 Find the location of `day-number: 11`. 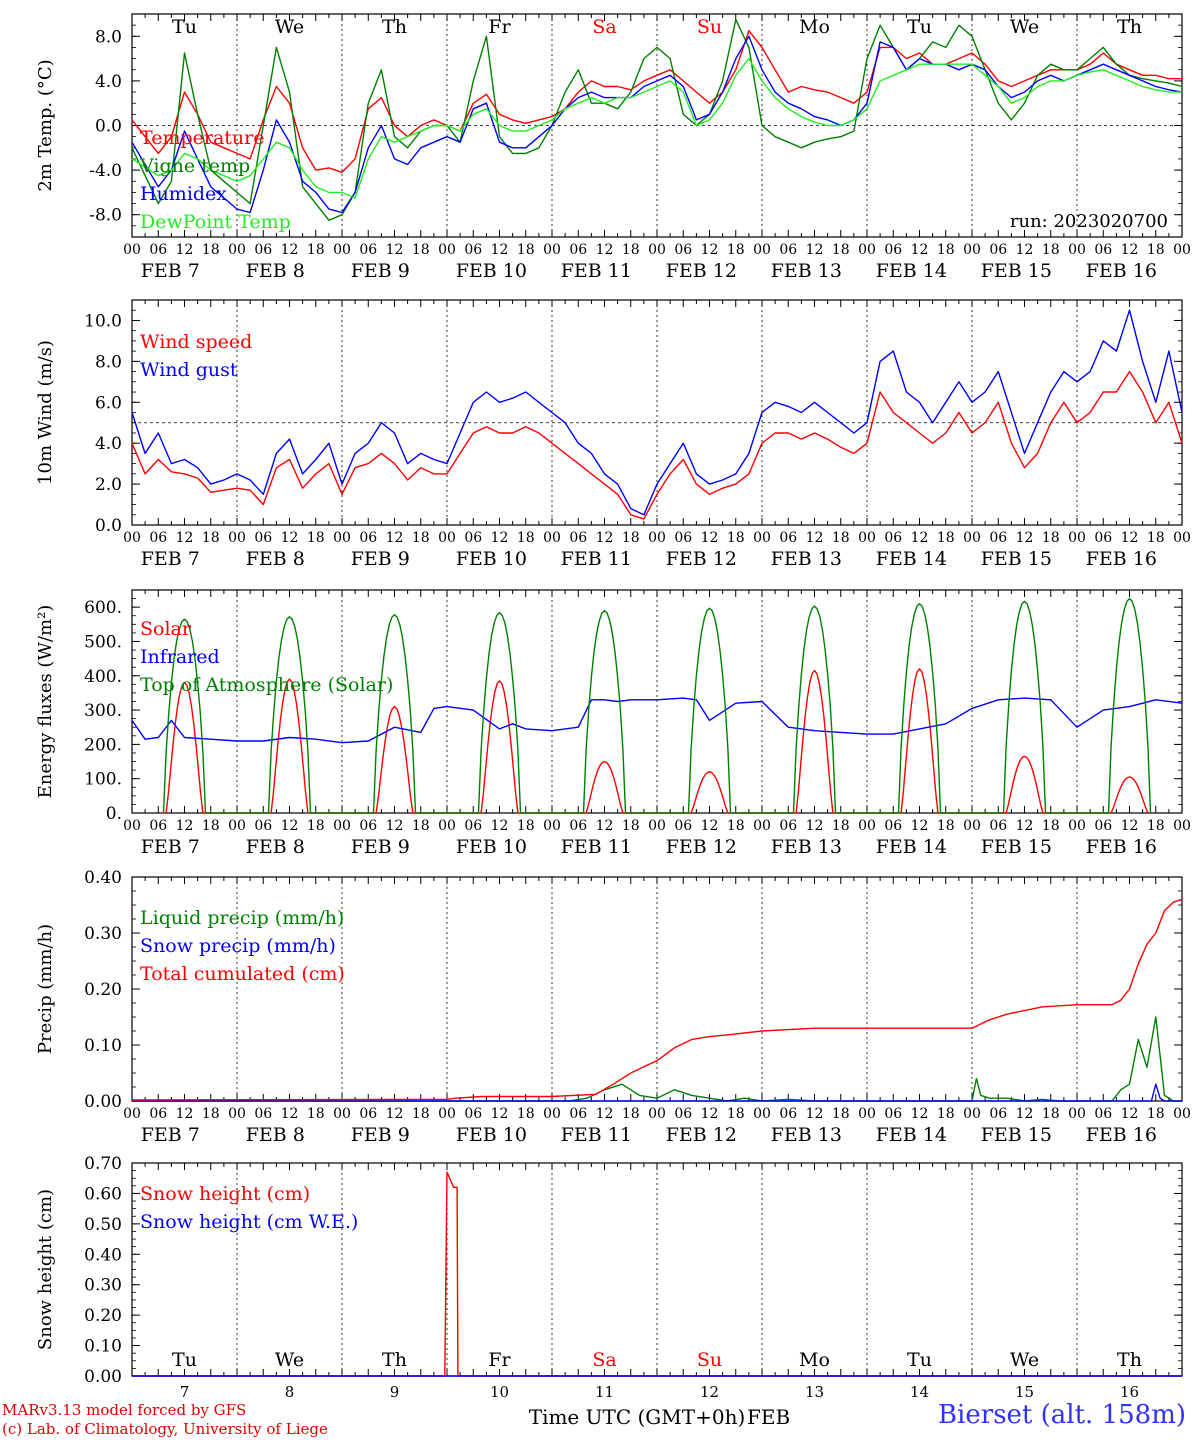

day-number: 11 is located at coordinates (604, 1392).